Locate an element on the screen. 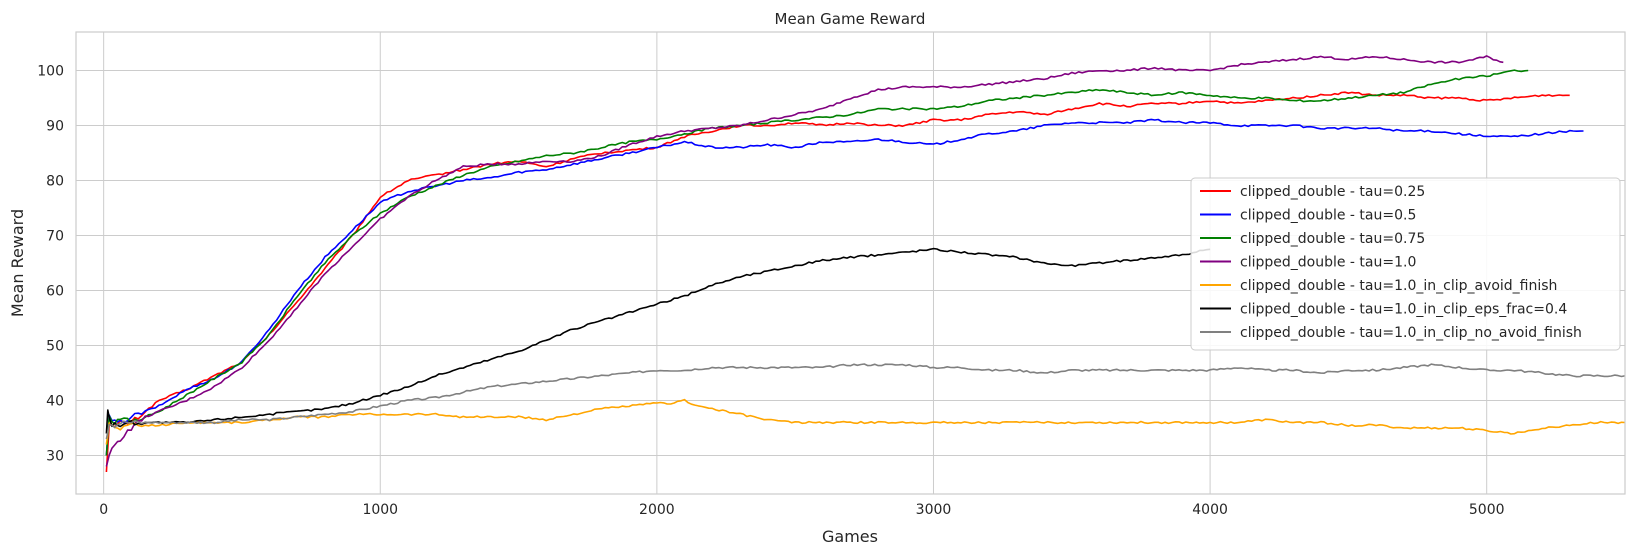 This screenshot has height=556, width=1635. x-tick-label: 3000 is located at coordinates (934, 510).